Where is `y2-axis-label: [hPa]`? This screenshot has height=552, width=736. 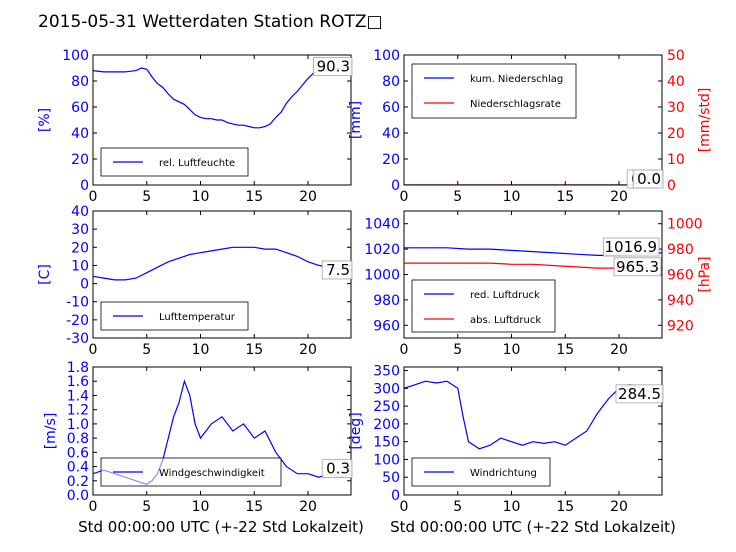
y2-axis-label: [hPa] is located at coordinates (705, 274).